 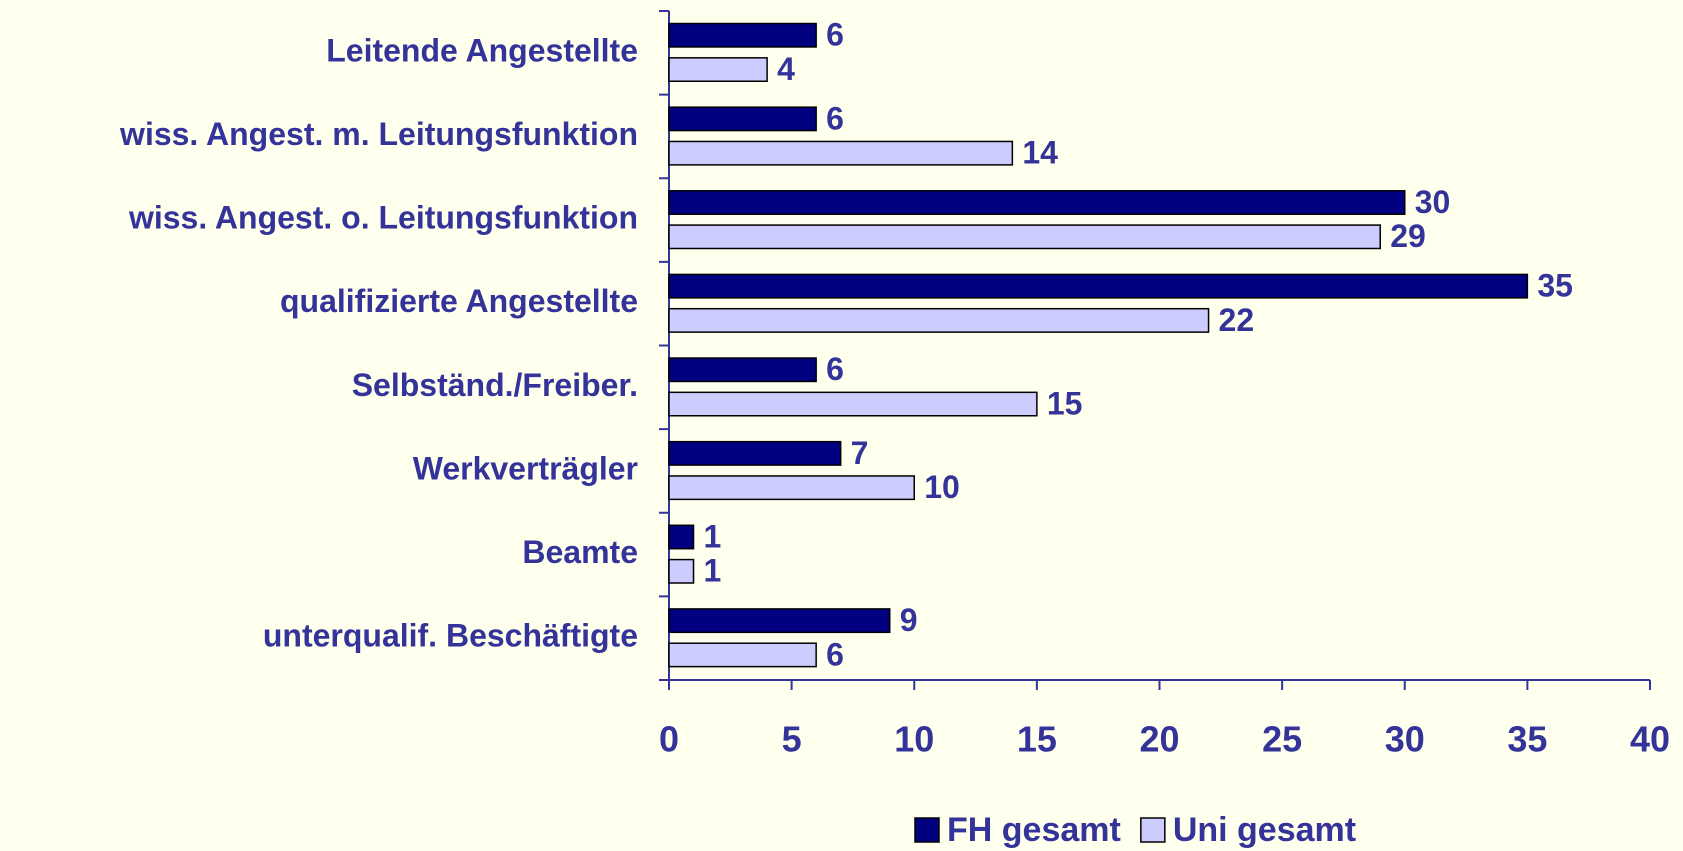 I want to click on value-label: 35, so click(x=1555, y=286).